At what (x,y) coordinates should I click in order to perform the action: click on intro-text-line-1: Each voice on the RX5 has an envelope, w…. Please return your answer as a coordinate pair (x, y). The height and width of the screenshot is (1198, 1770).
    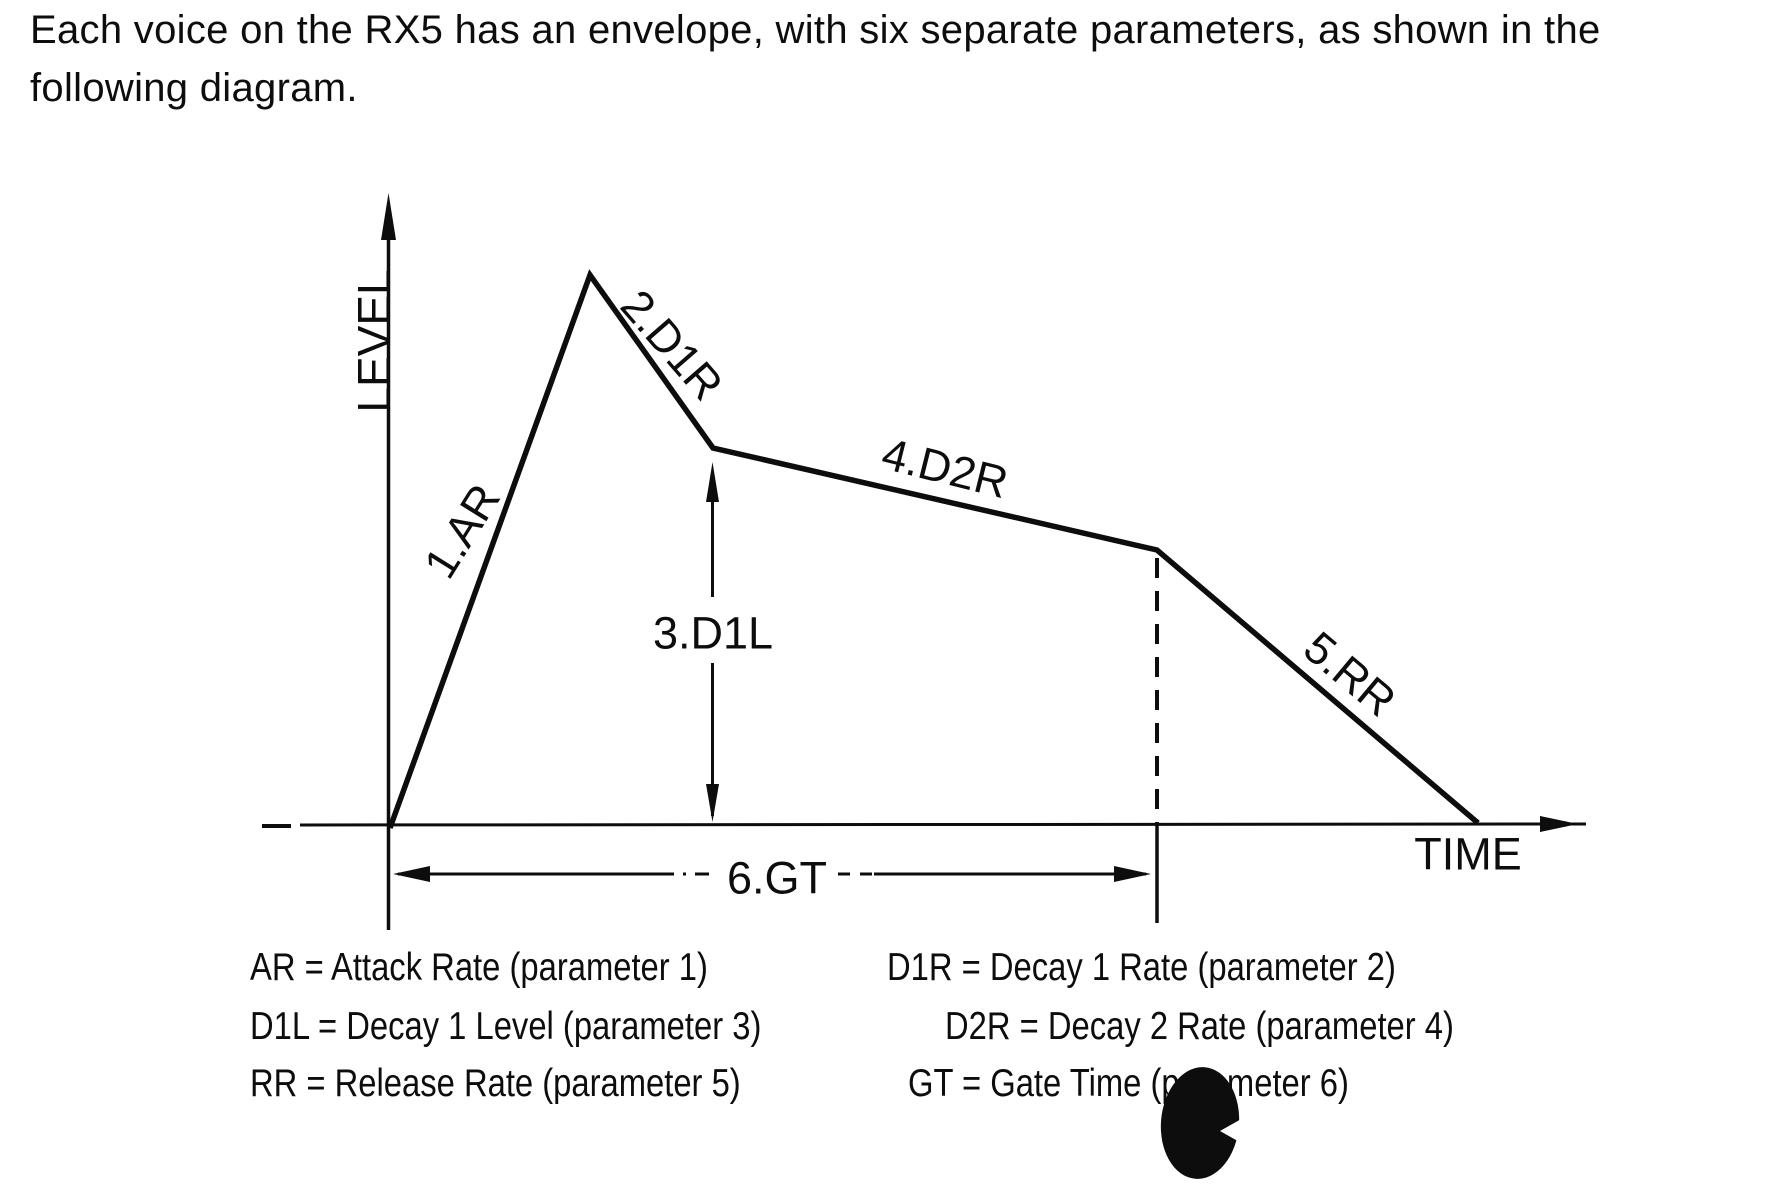
    Looking at the image, I should click on (815, 30).